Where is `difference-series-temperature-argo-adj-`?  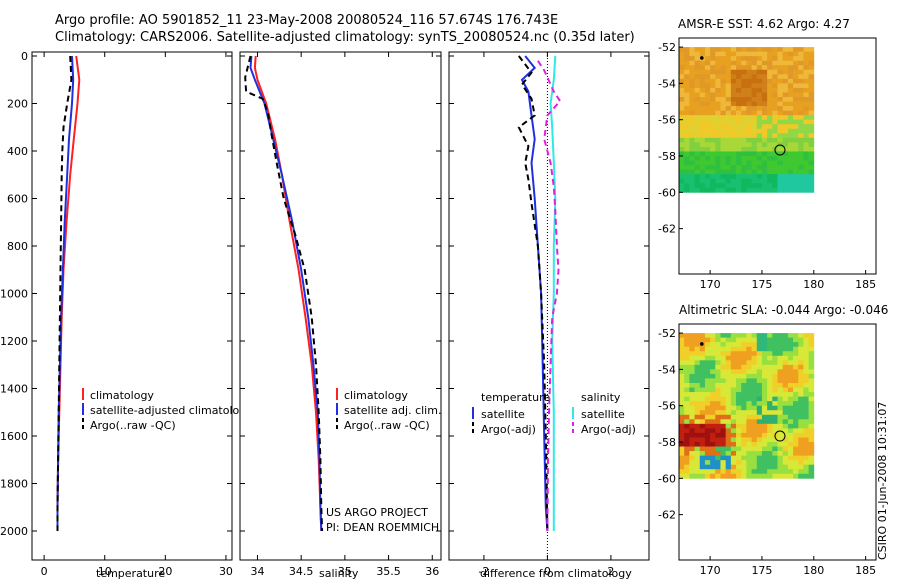 difference-series-temperature-argo-adj- is located at coordinates (533, 293).